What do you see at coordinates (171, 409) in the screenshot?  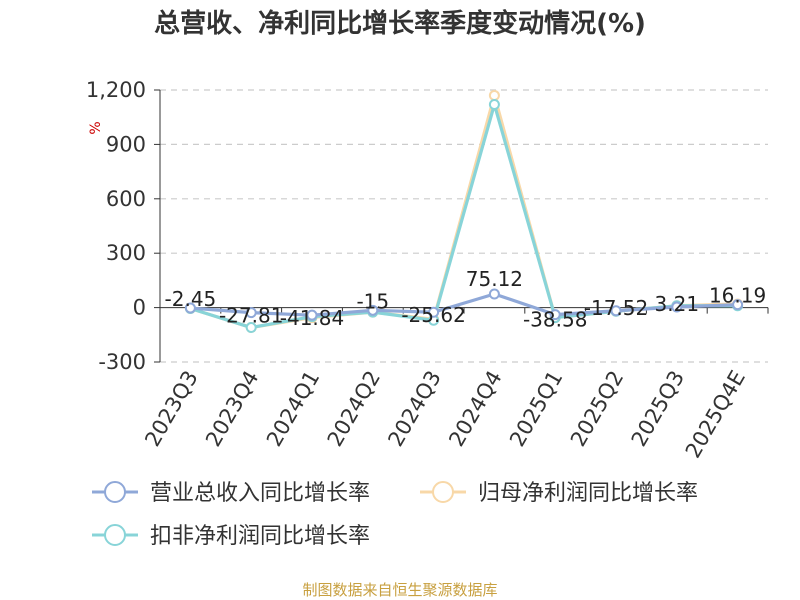 I see `x-tick-label: 2023Q3` at bounding box center [171, 409].